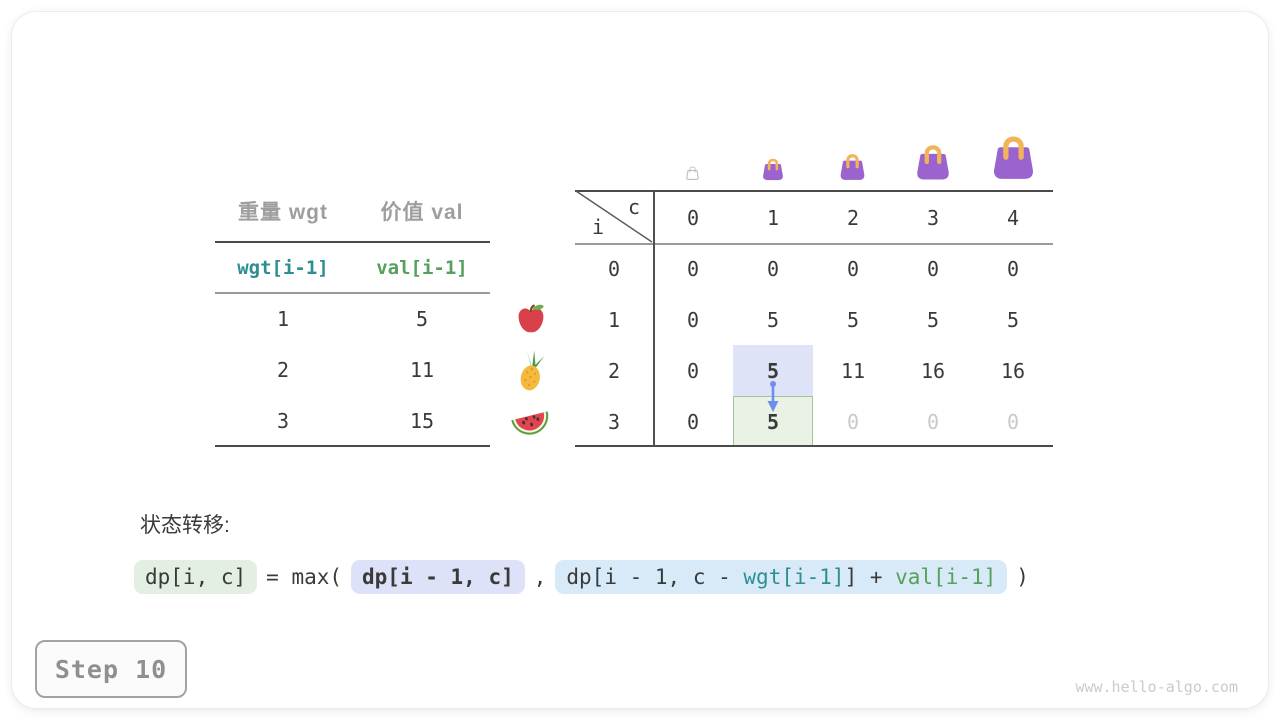  I want to click on dp-cell-3-0: 0, so click(693, 421).